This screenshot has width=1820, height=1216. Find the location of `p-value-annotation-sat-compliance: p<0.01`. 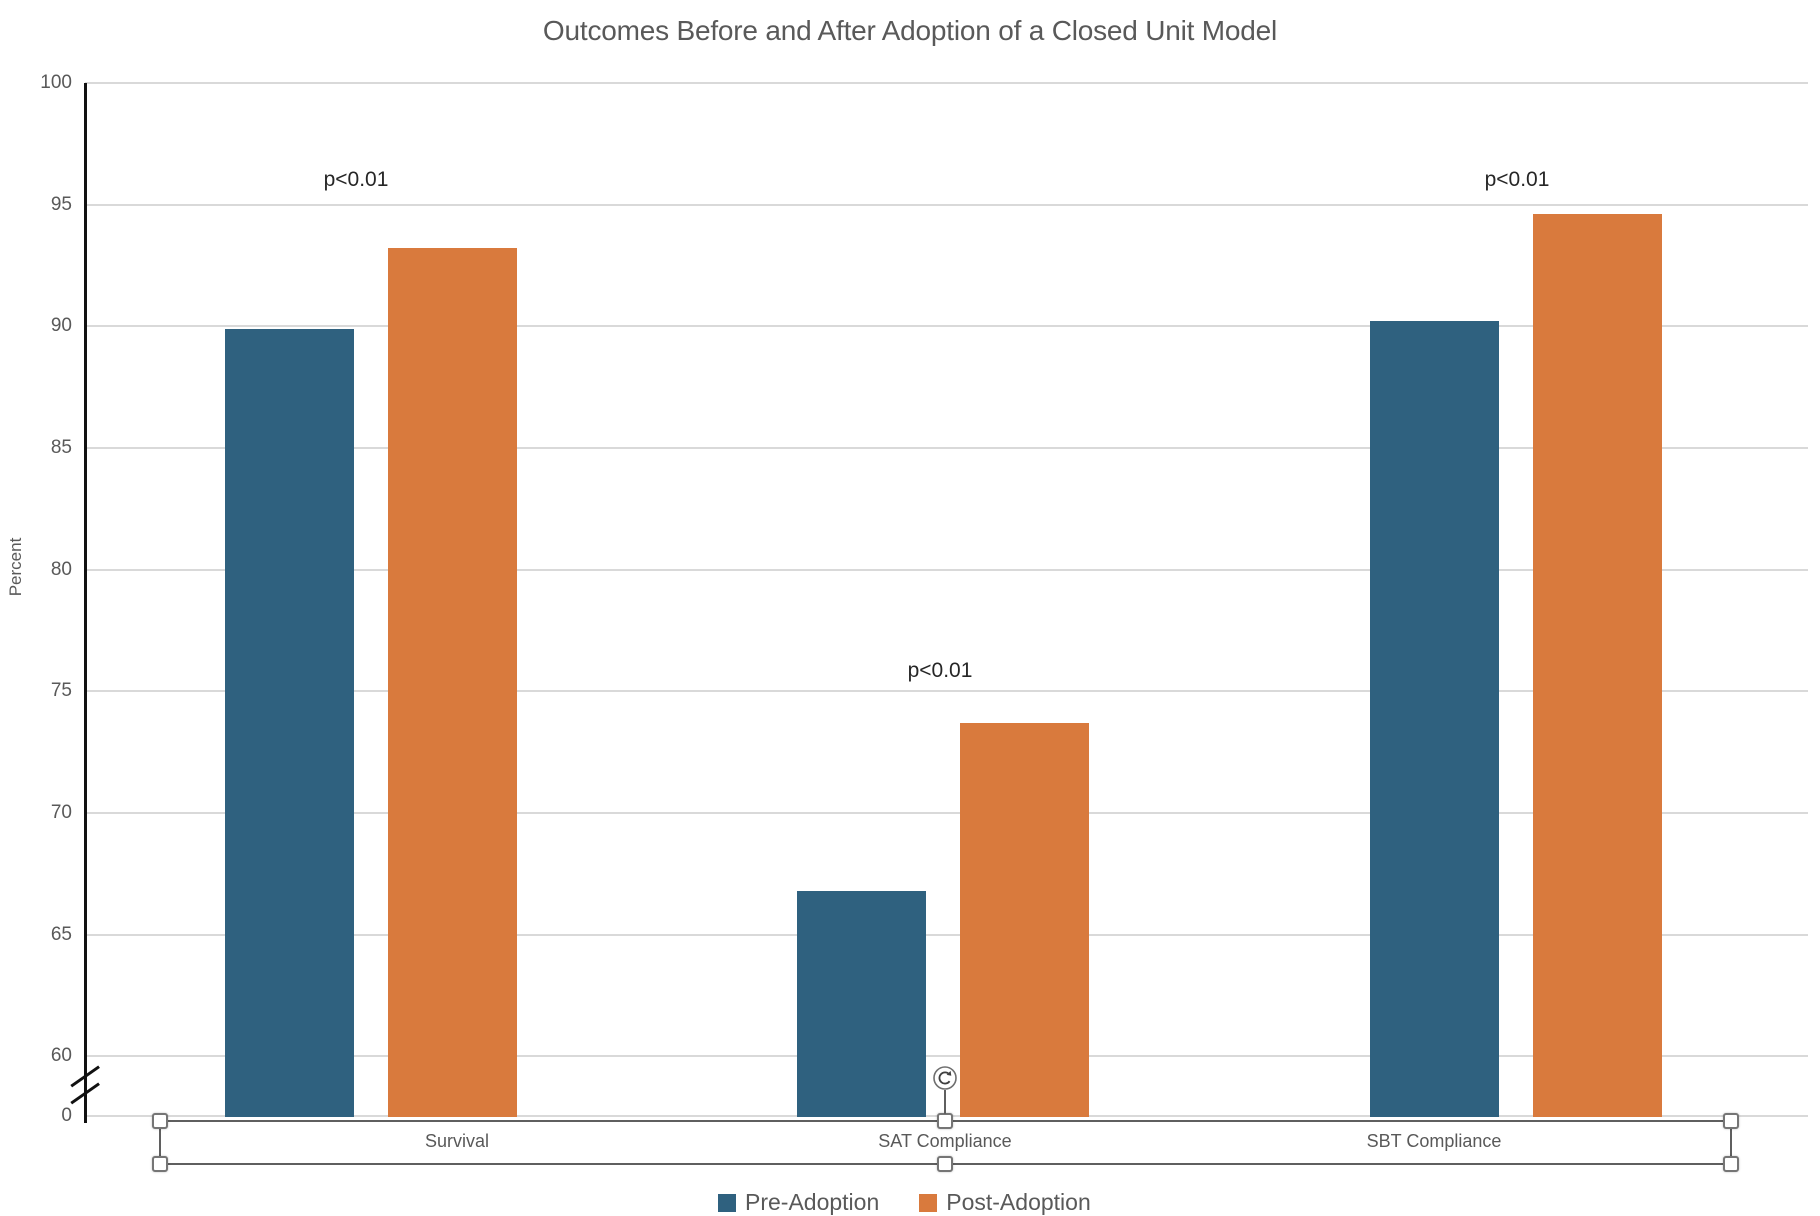

p-value-annotation-sat-compliance: p<0.01 is located at coordinates (940, 670).